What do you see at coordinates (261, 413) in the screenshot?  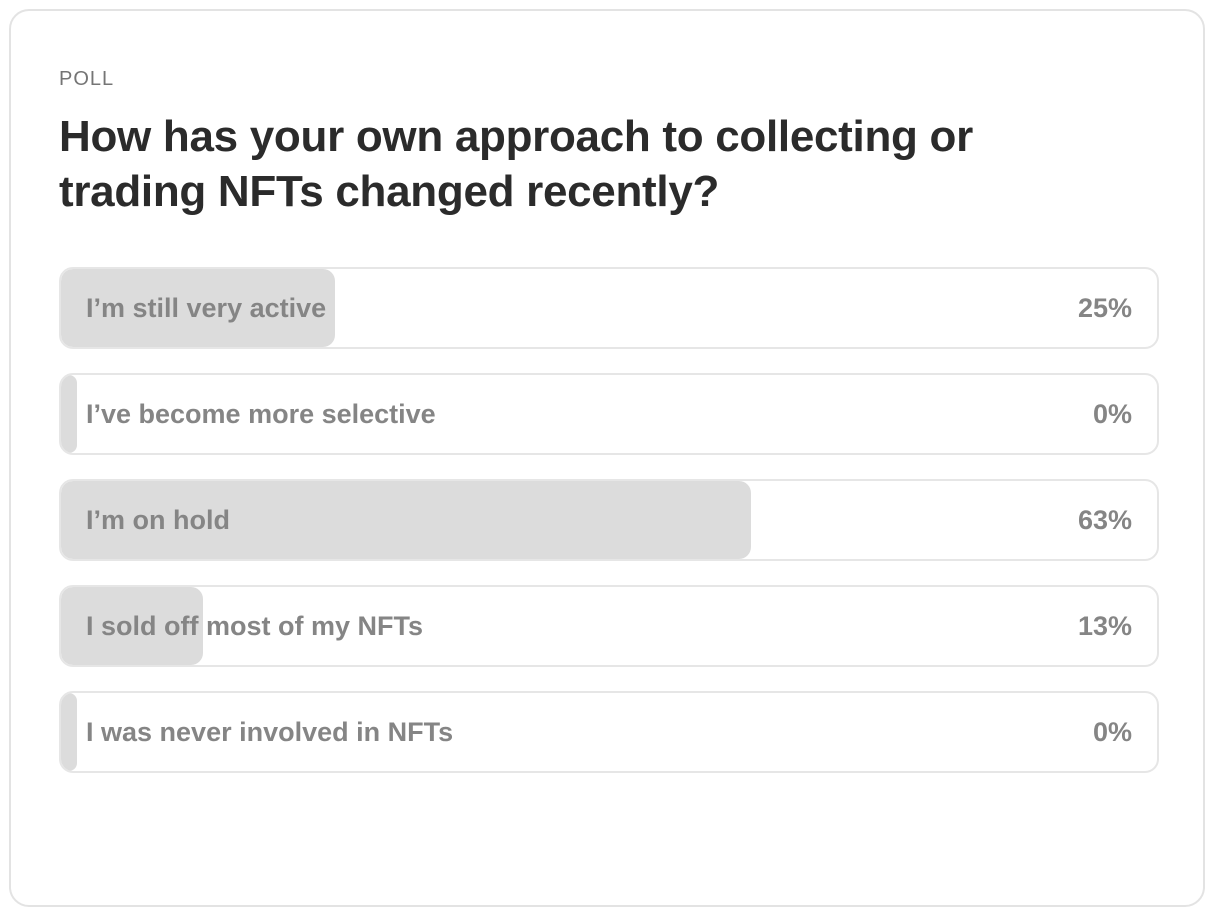 I see `poll-option-label: I’ve become more selective` at bounding box center [261, 413].